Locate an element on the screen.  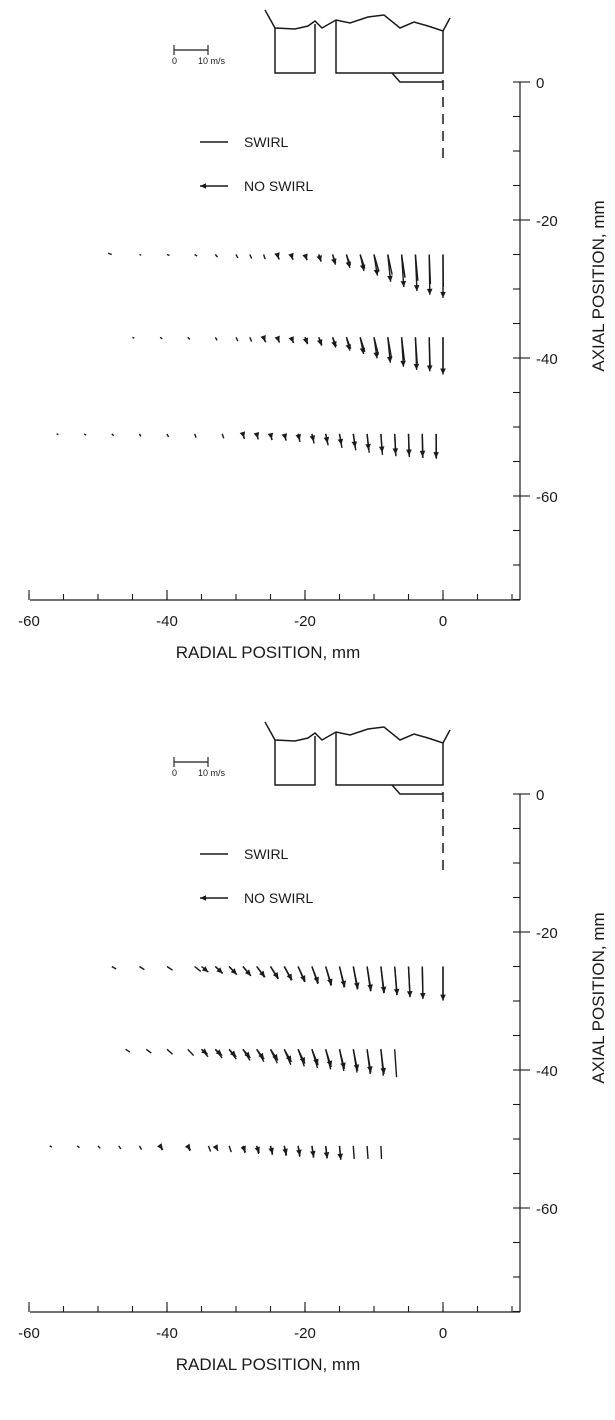
y-tick-label: -20 is located at coordinates (547, 933).